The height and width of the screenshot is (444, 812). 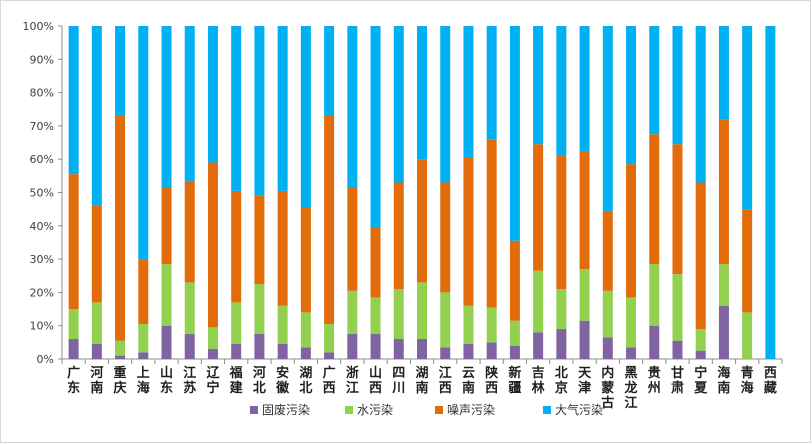 What do you see at coordinates (607, 388) in the screenshot?
I see `x-tick-label: 内蒙古` at bounding box center [607, 388].